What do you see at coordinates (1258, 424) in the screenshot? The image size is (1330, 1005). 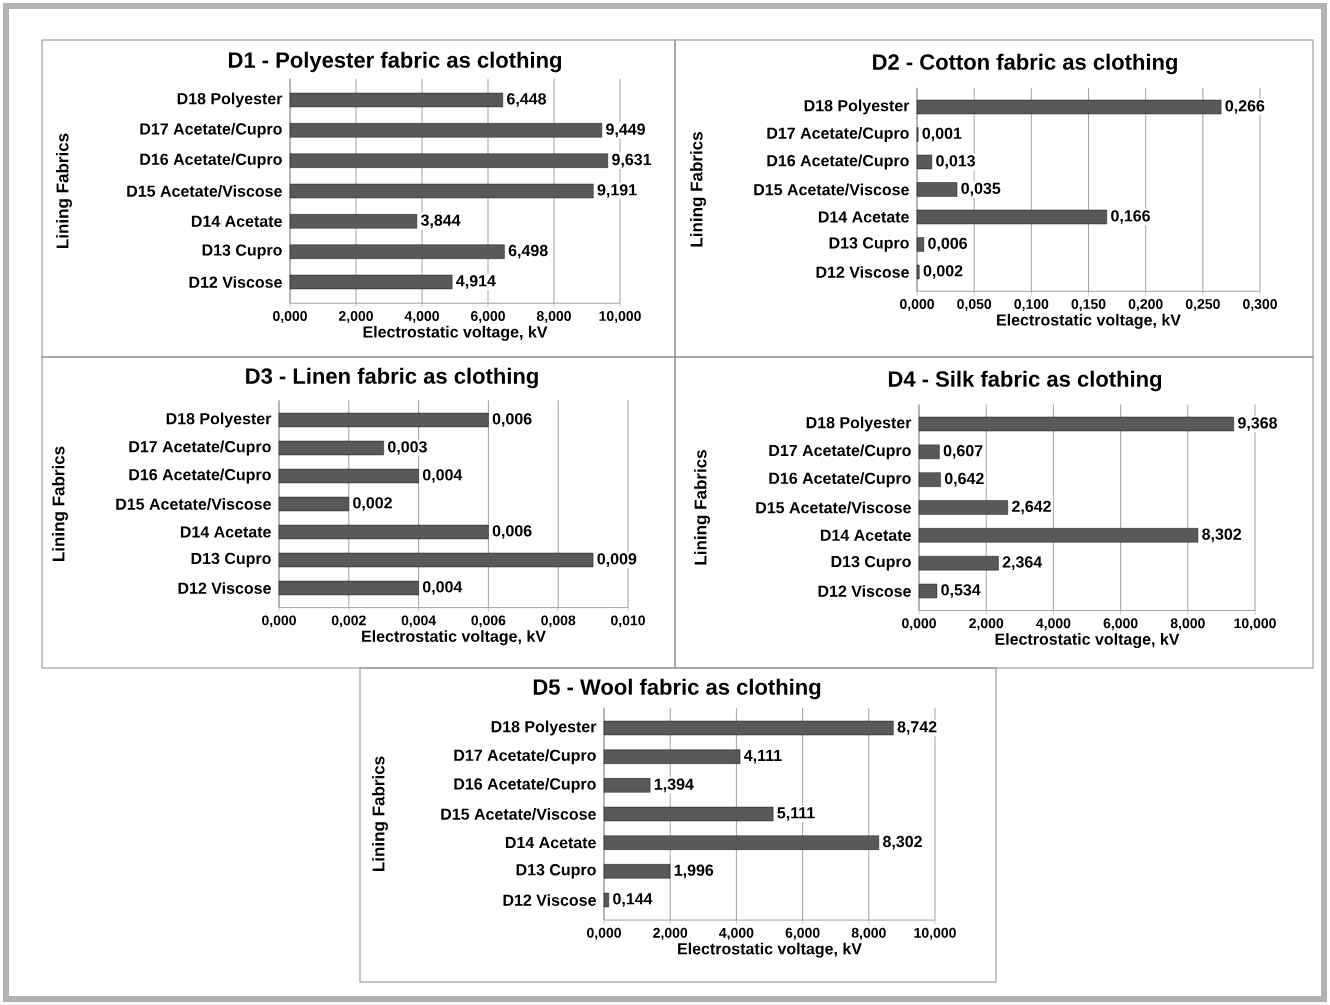 I see `data-label: 9,368` at bounding box center [1258, 424].